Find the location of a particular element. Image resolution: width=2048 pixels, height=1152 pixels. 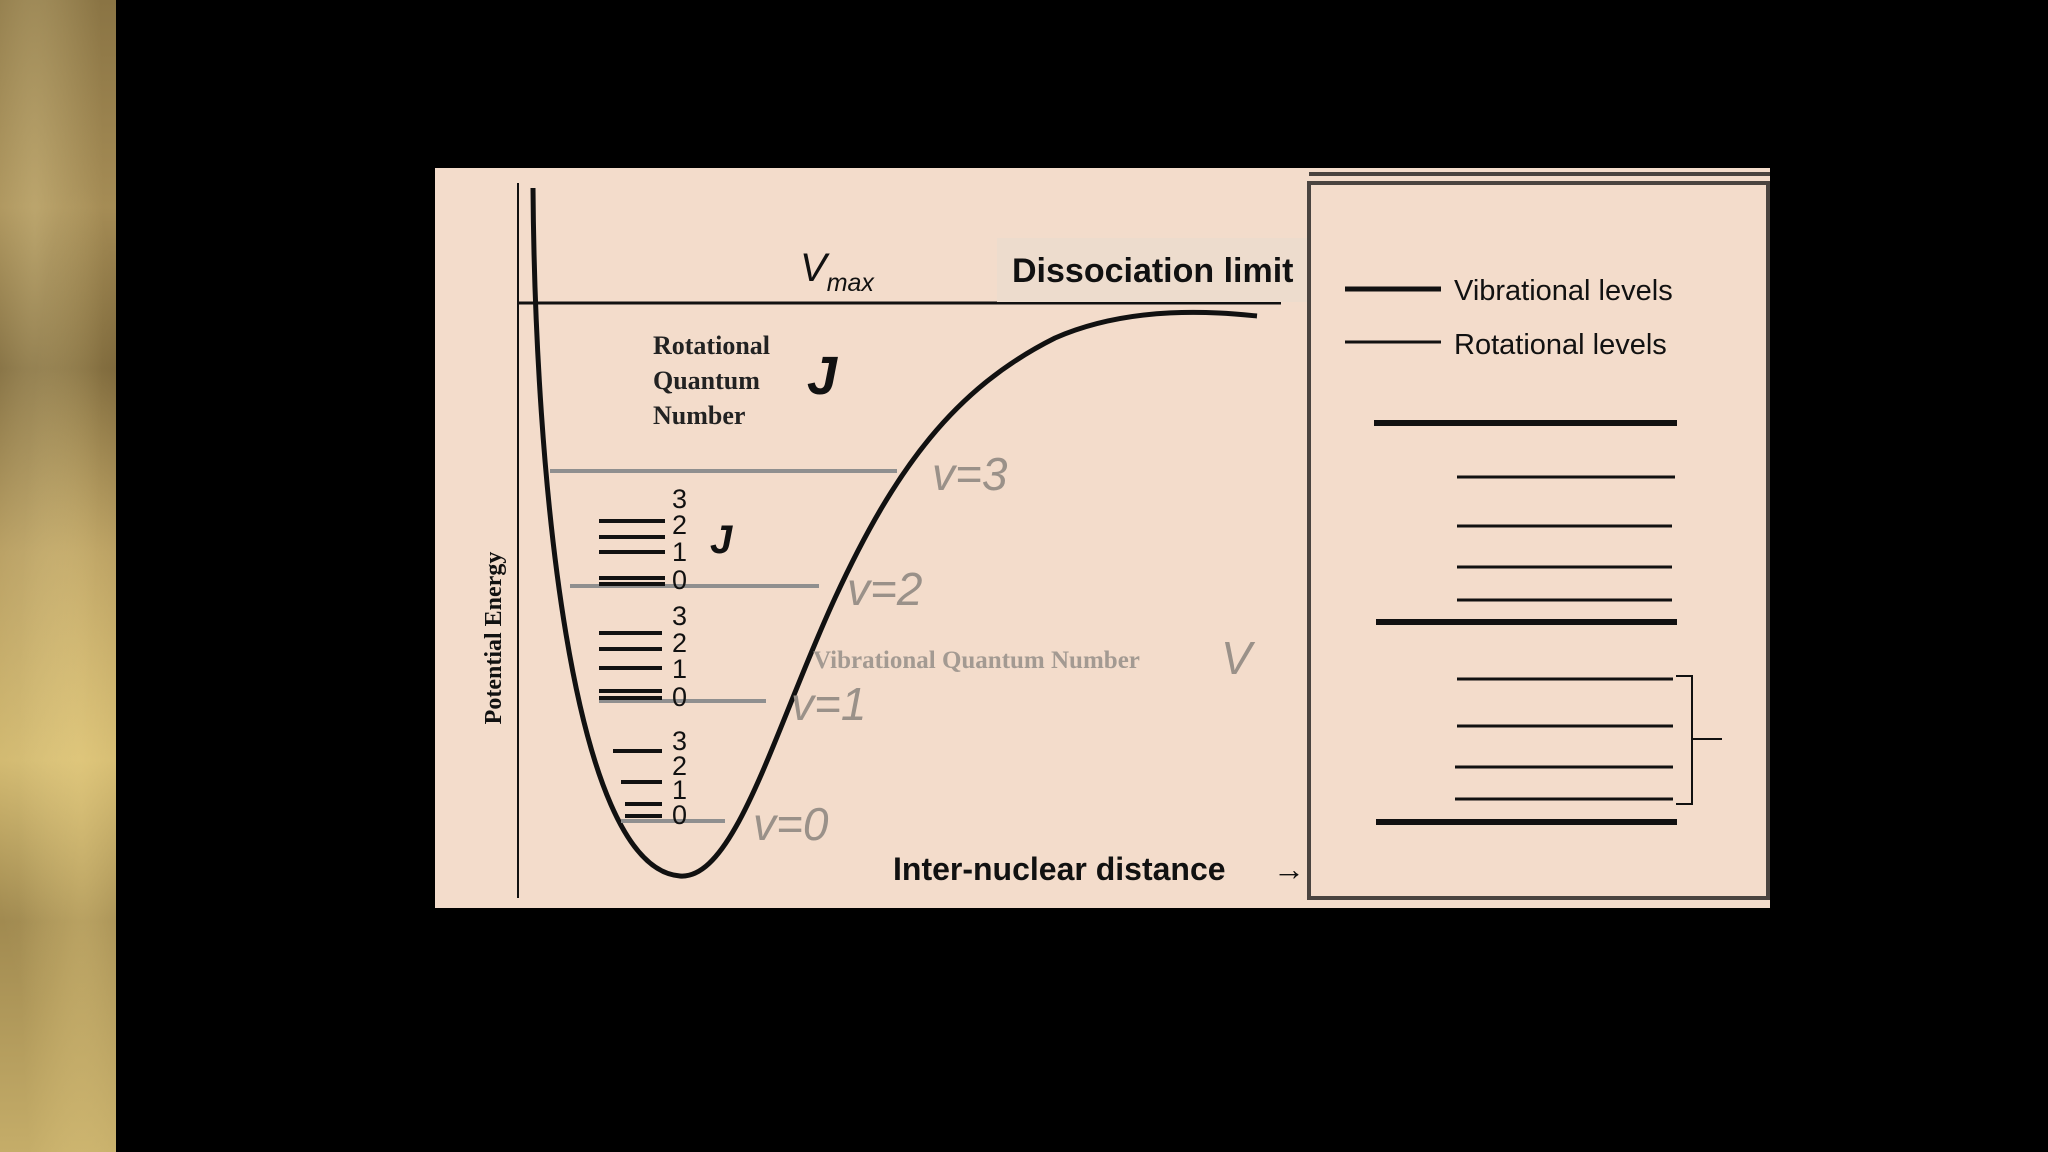

rotational-numbers-group-upper: 3 2 1 0 is located at coordinates (679, 539).